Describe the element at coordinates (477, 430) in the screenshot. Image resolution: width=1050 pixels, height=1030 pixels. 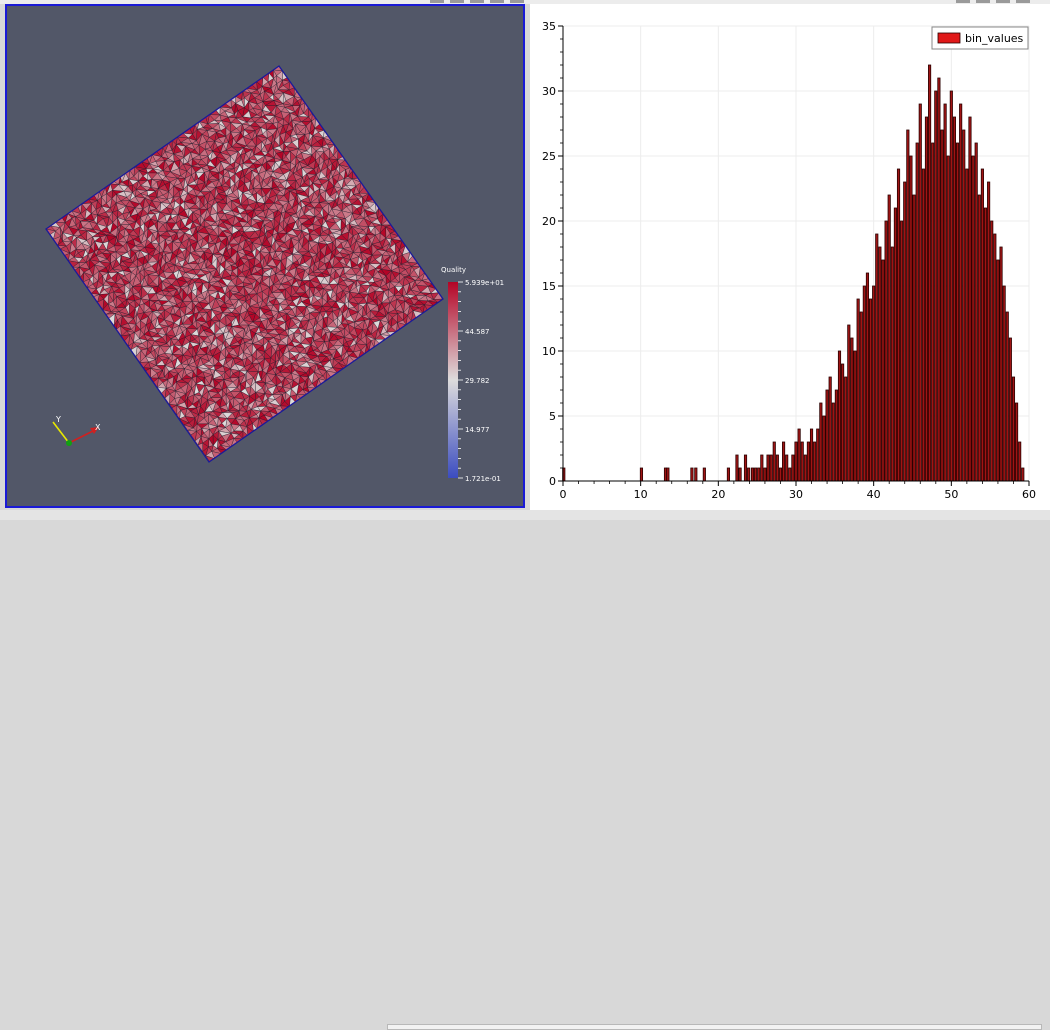
I see `colorbar-label: 14.977` at that location.